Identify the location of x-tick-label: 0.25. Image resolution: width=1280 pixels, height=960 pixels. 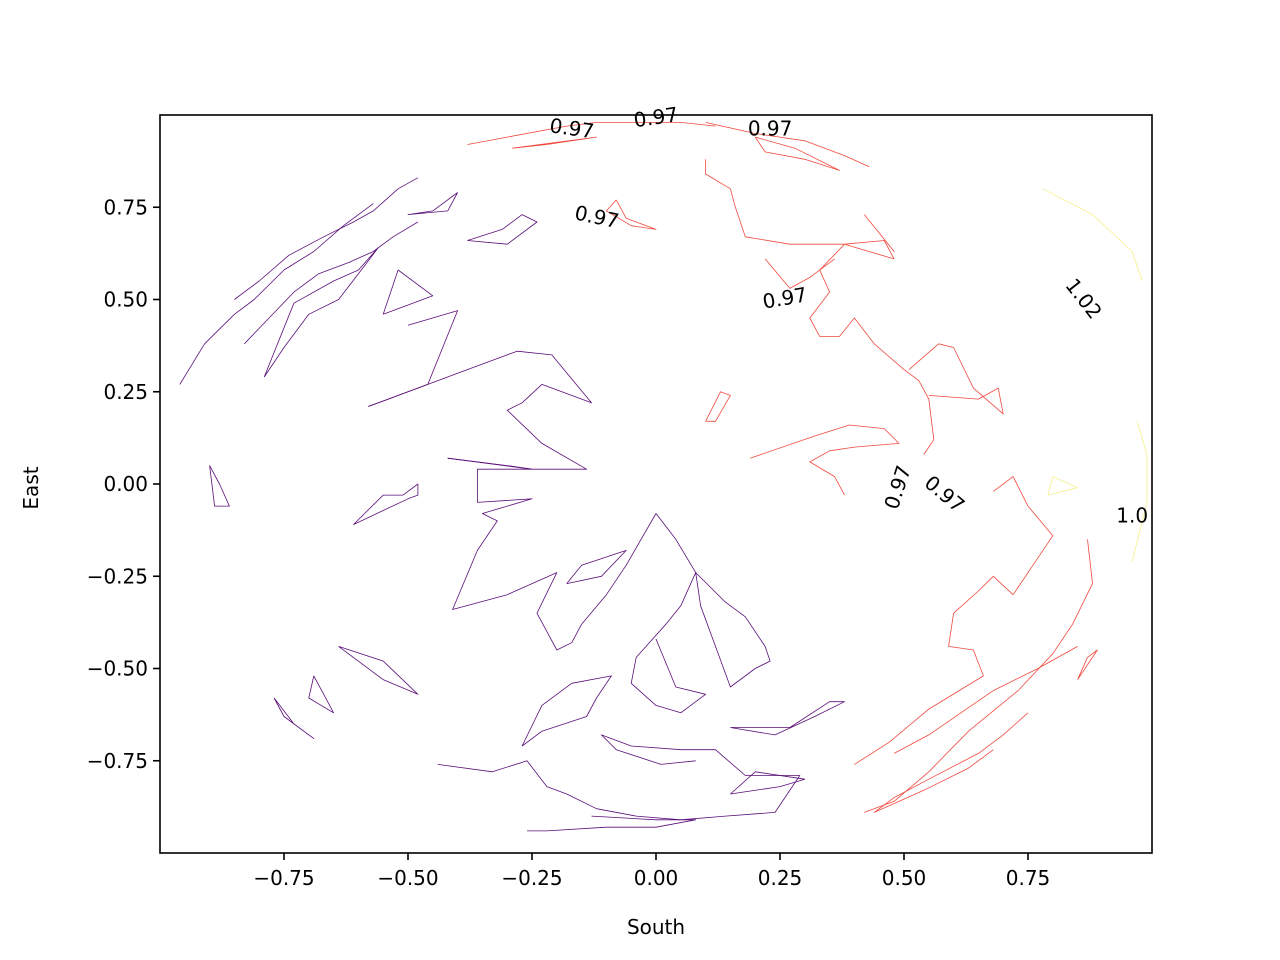
(780, 878).